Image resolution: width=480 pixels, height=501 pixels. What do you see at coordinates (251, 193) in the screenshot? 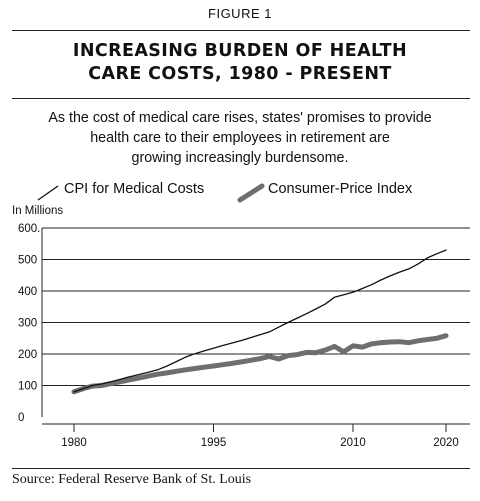
I see `legend-swatch-cpi` at bounding box center [251, 193].